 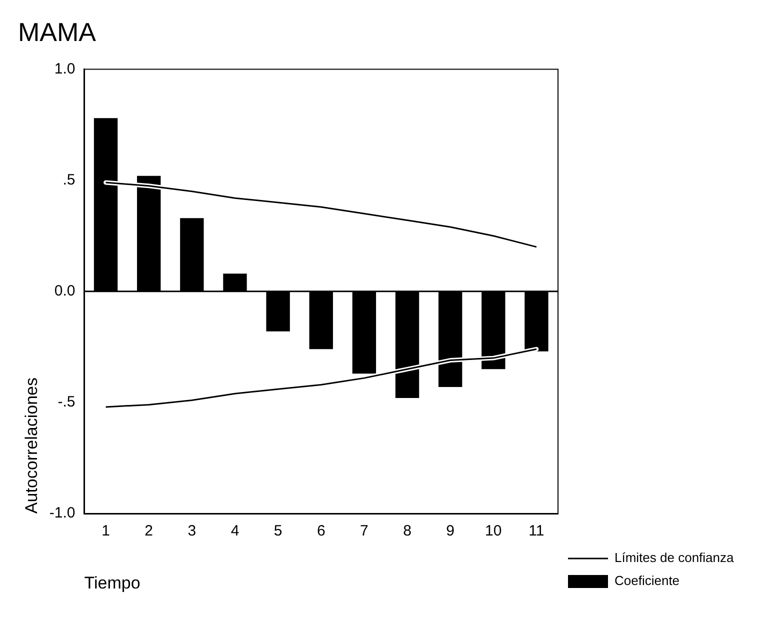 What do you see at coordinates (321, 531) in the screenshot?
I see `x-tick-label: 6` at bounding box center [321, 531].